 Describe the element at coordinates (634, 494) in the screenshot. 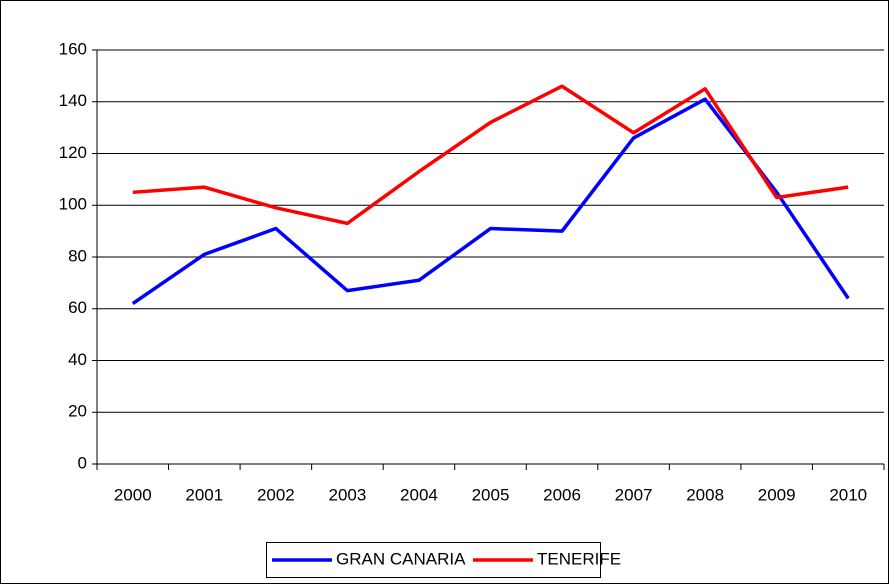

I see `x-tick-label: 2007` at that location.